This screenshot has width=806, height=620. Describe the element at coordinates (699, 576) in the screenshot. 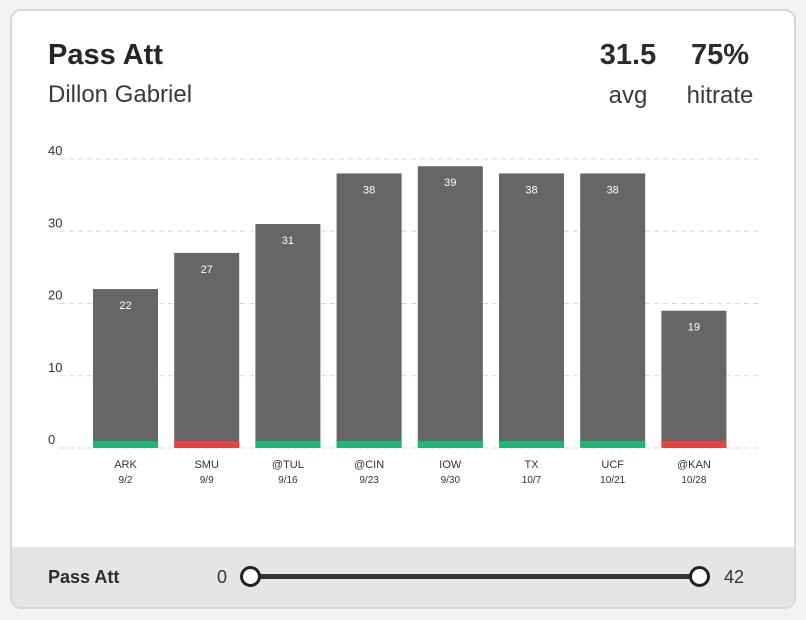

I see `range-slider-max-handle` at that location.